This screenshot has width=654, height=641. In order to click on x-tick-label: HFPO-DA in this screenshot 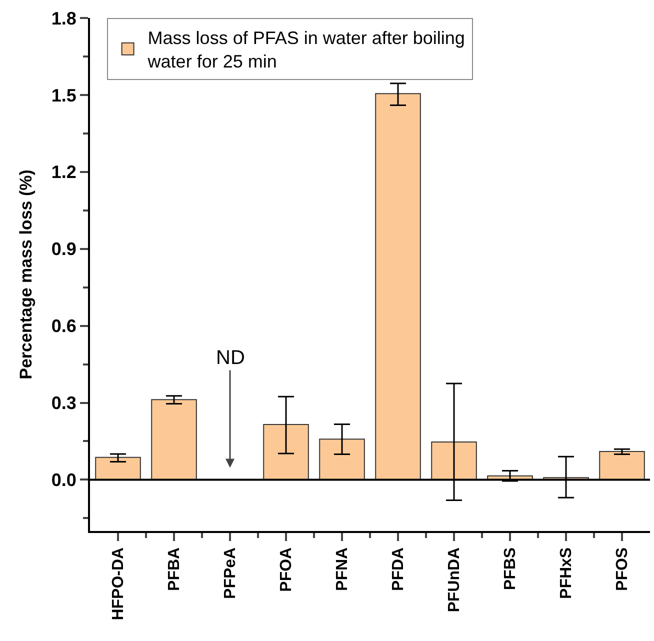, I will do `click(119, 583)`.